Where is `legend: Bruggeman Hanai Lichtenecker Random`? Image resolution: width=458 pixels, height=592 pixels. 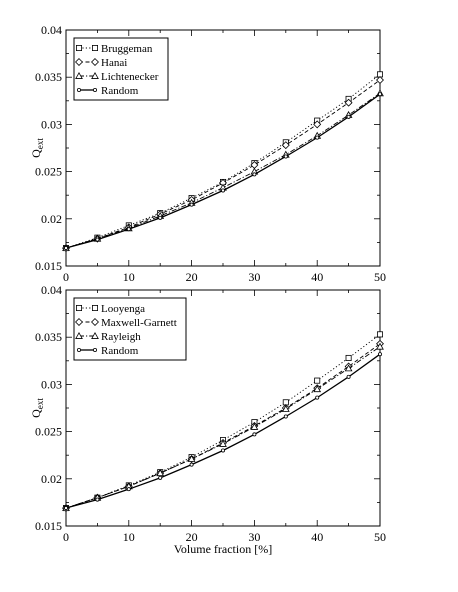 legend: Bruggeman Hanai Lichtenecker Random is located at coordinates (121, 69).